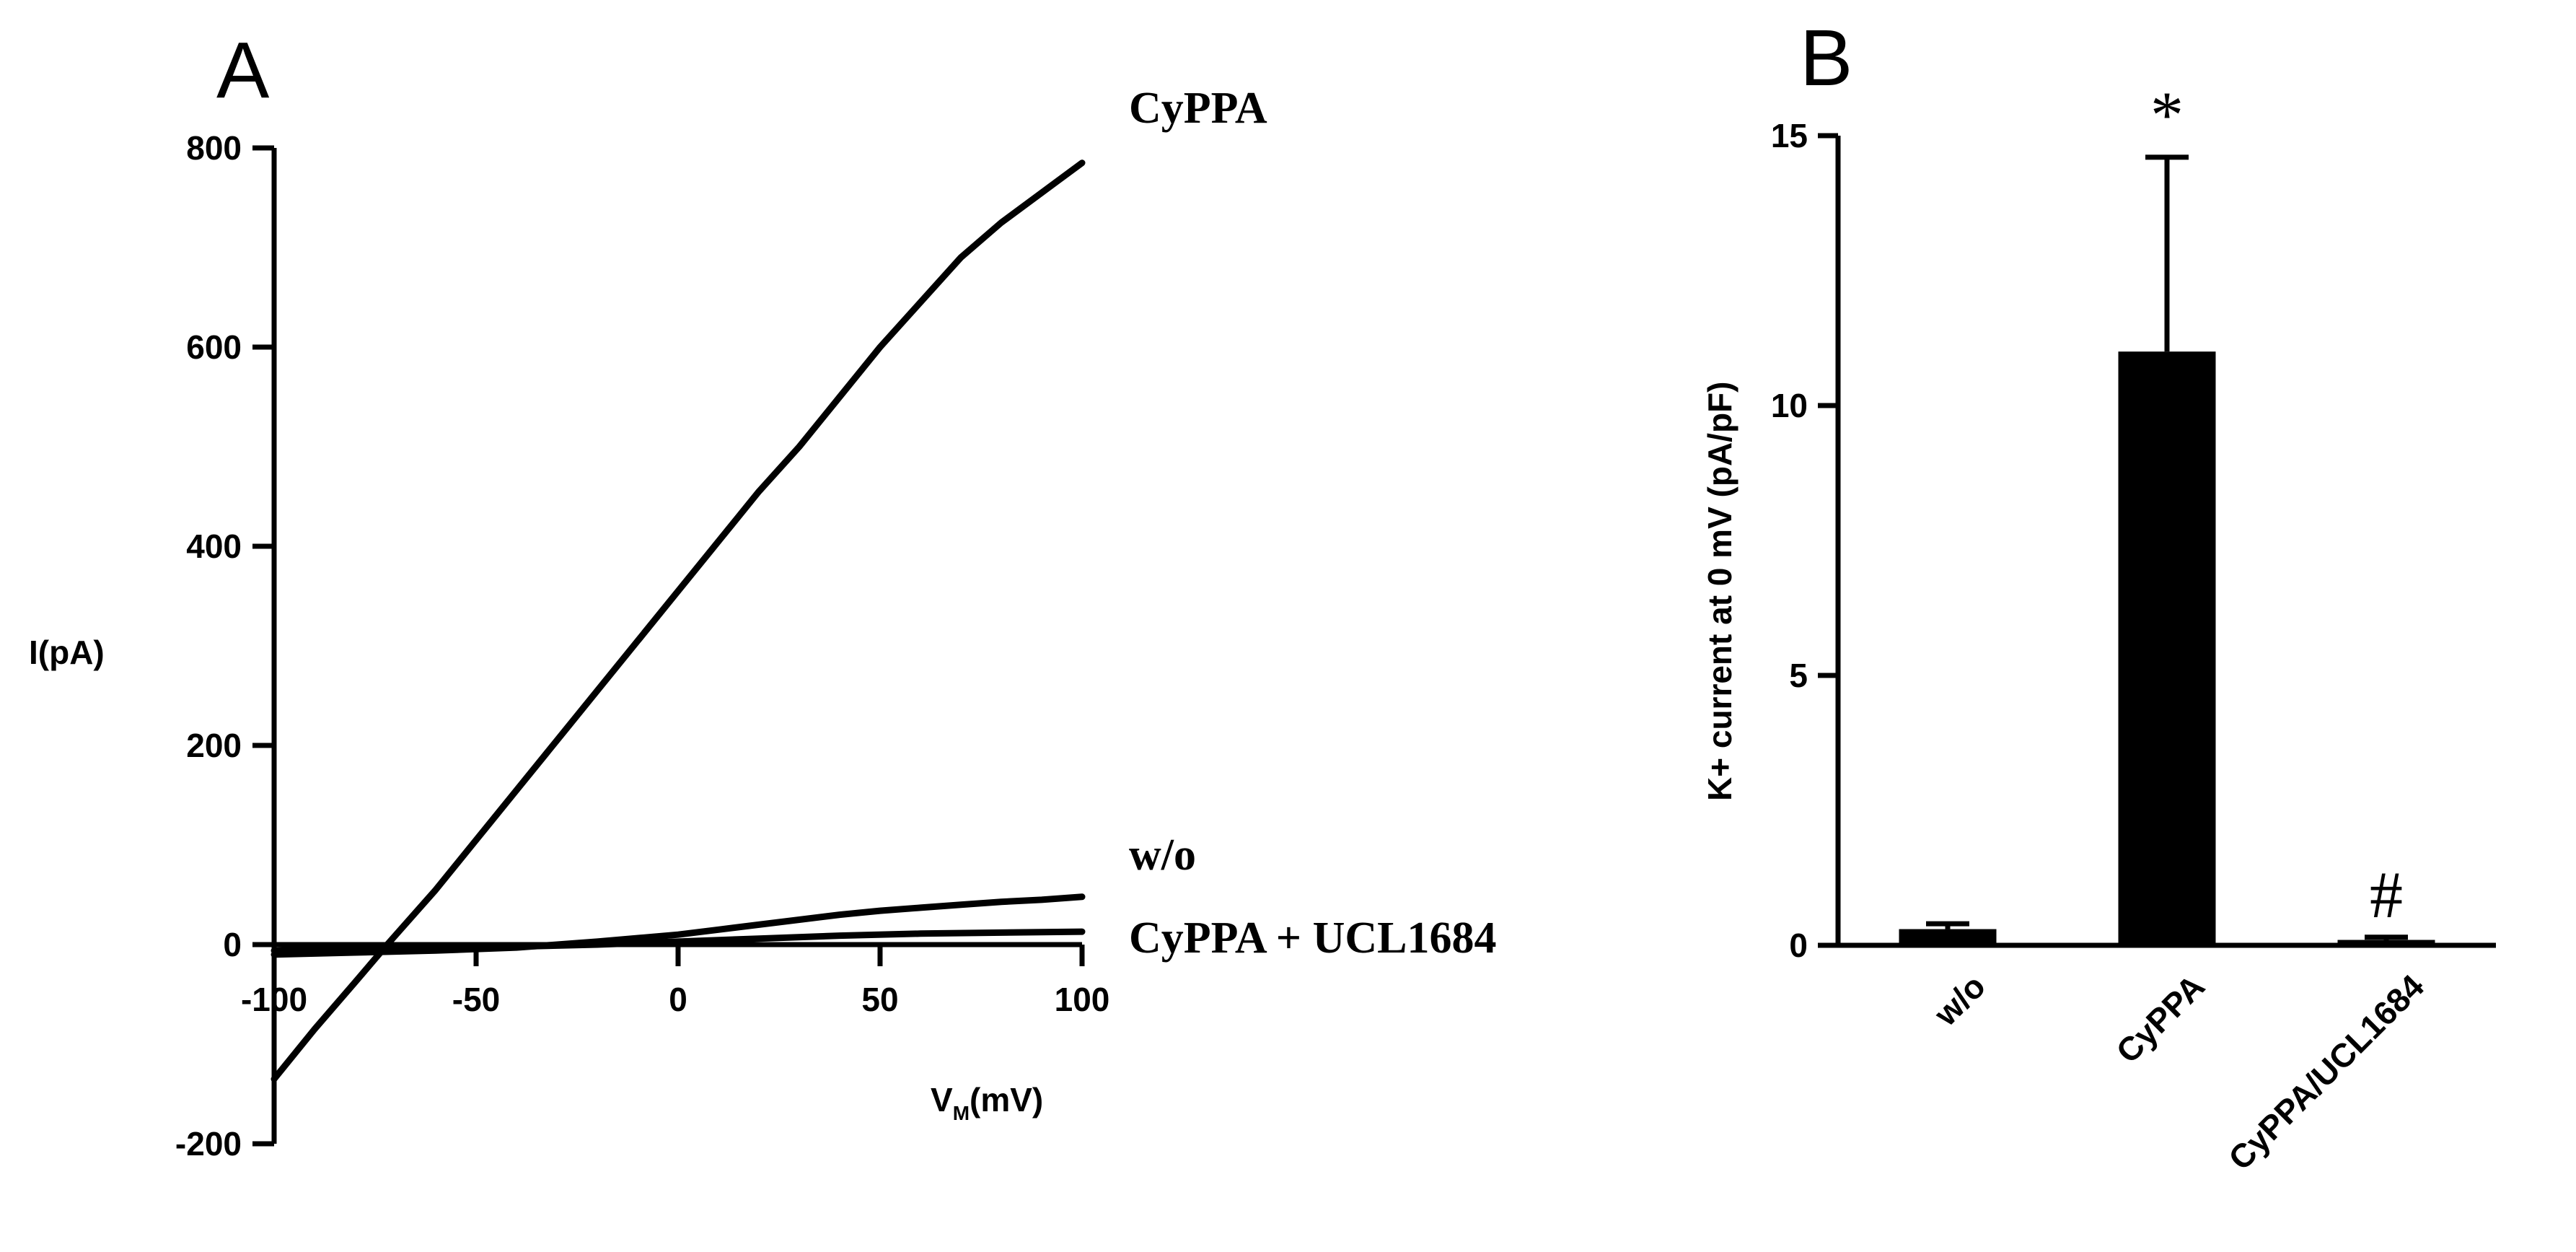 This screenshot has height=1252, width=2576. What do you see at coordinates (208, 1144) in the screenshot?
I see `y-tick-label: -200` at bounding box center [208, 1144].